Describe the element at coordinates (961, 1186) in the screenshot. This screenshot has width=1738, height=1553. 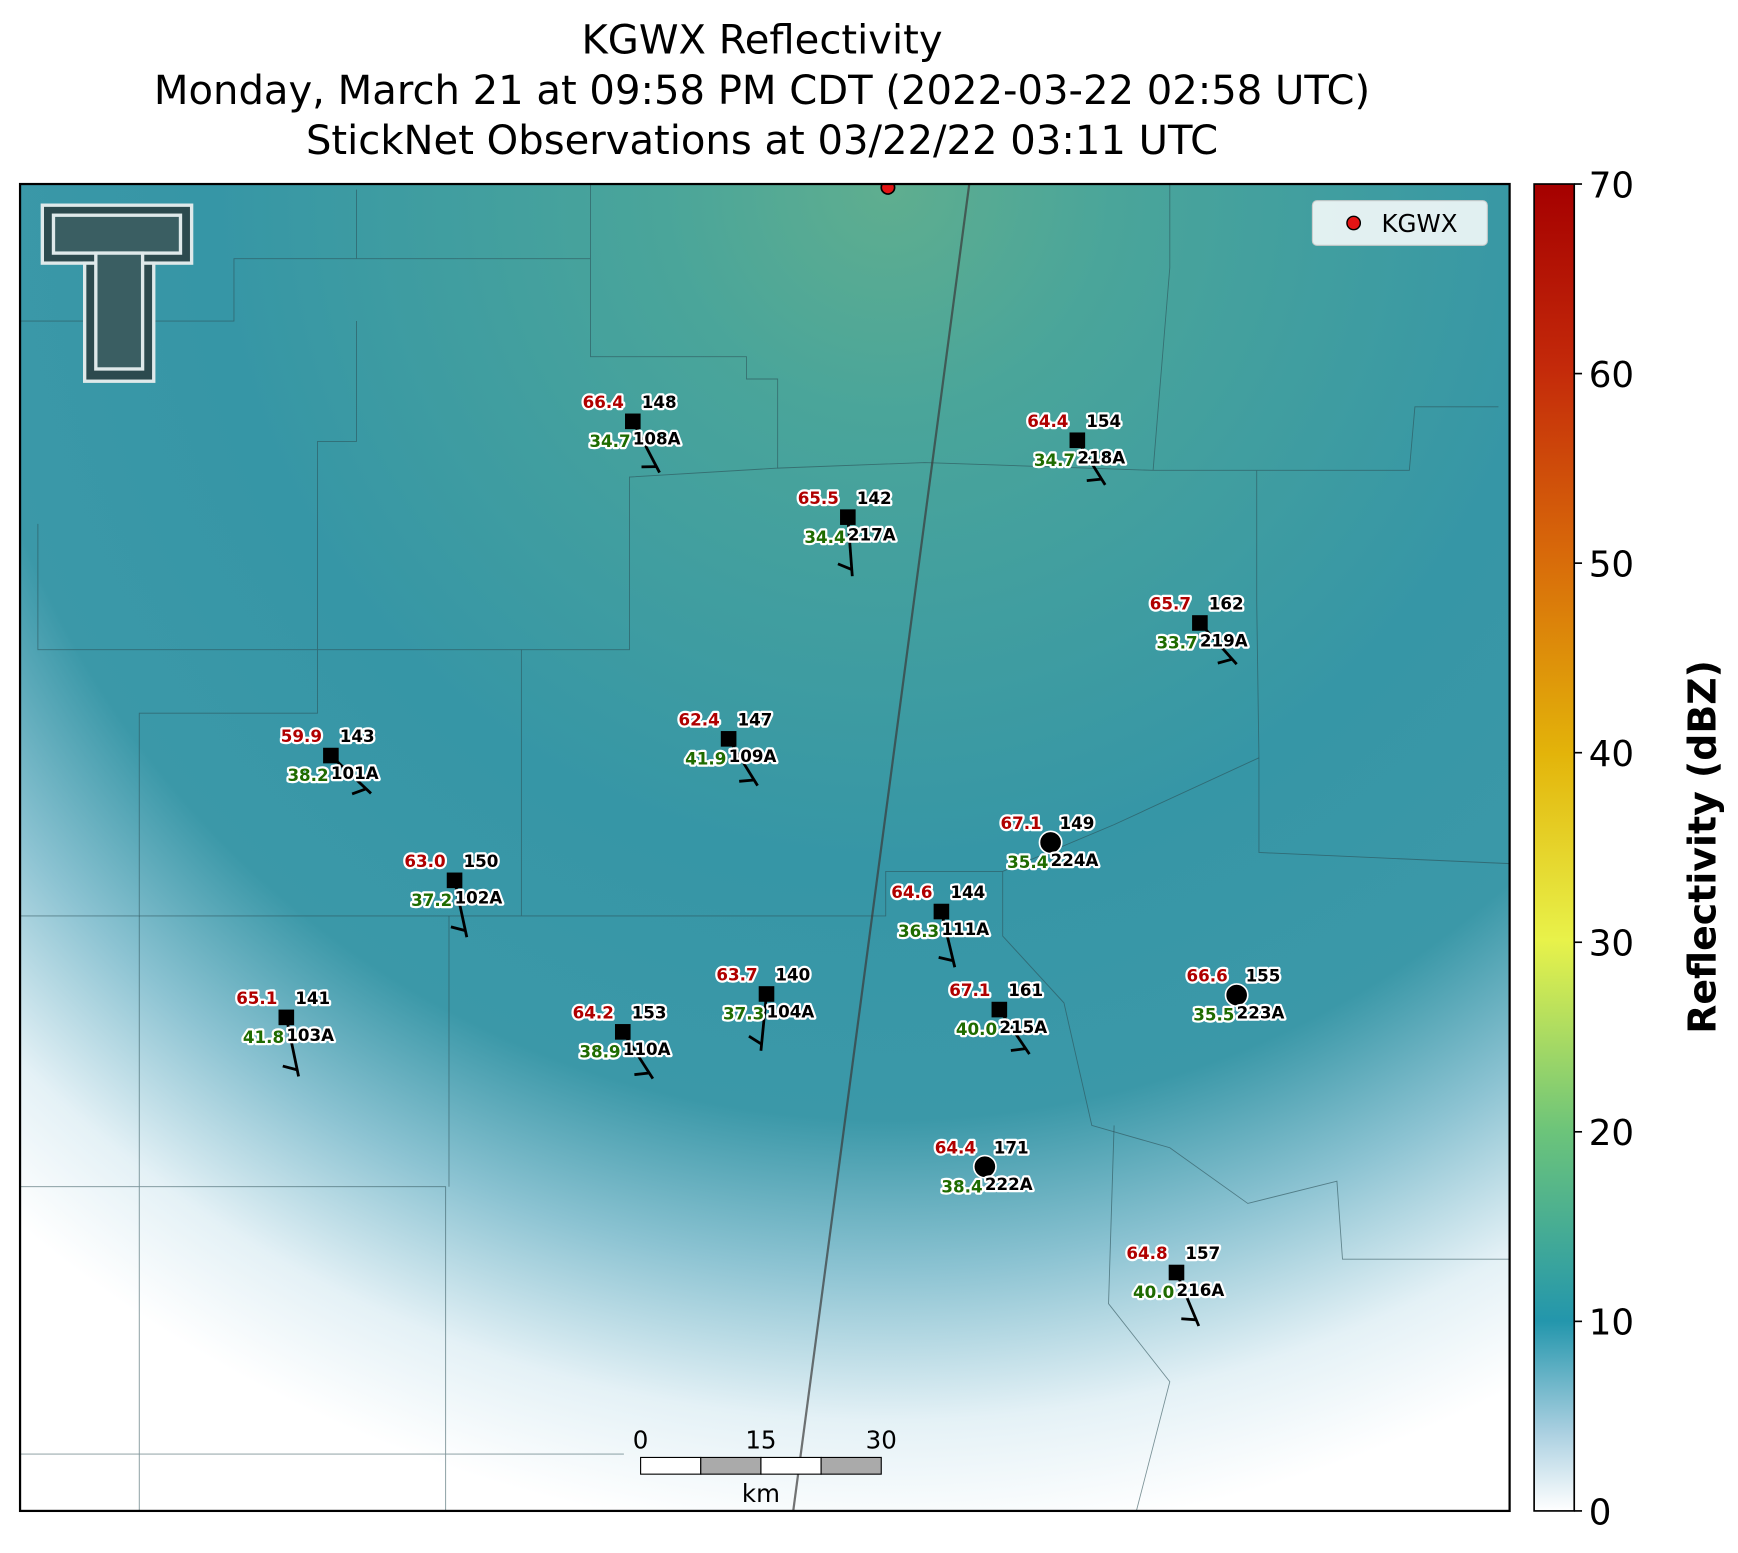
I see `dewpoint: 38.4` at that location.